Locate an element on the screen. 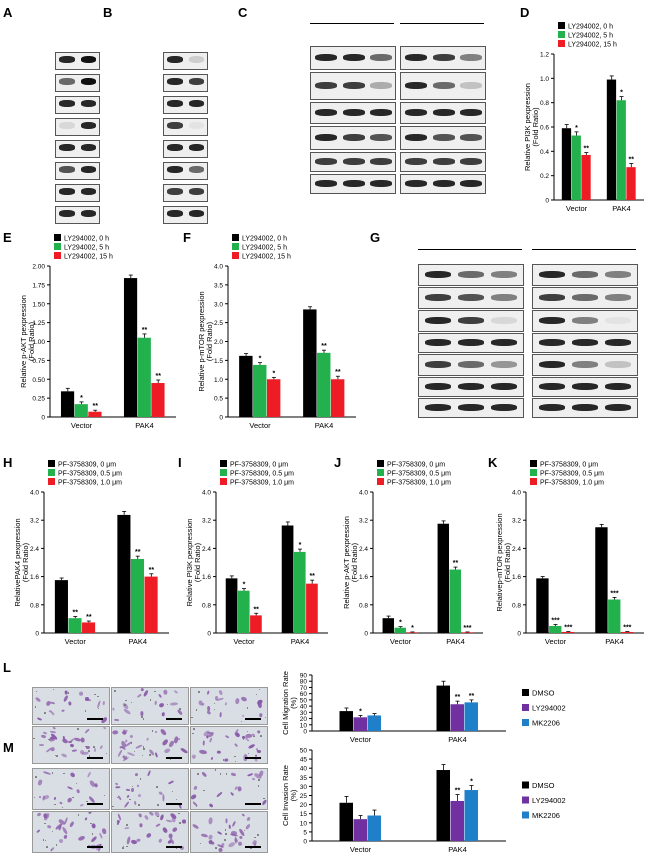 This screenshot has width=650, height=861. y-tick-label: 1.6 is located at coordinates (363, 577).